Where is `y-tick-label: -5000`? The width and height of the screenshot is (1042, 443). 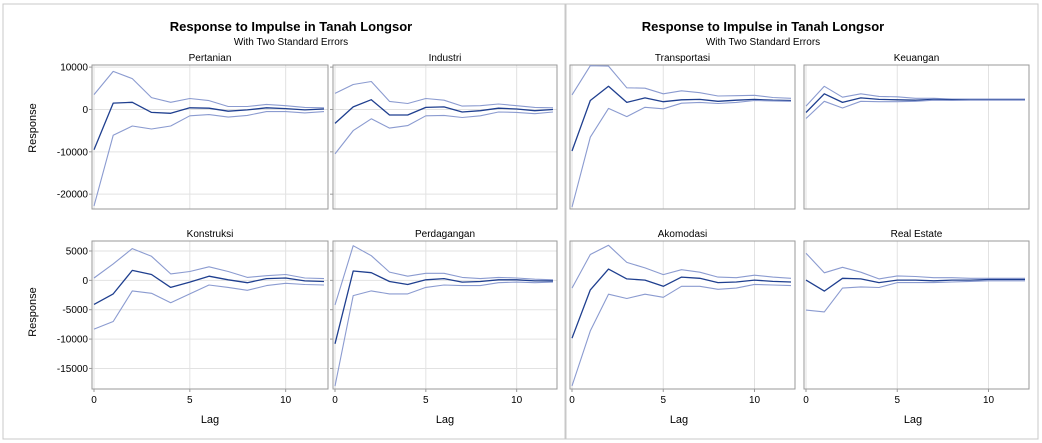
y-tick-label: -5000 is located at coordinates (75, 310).